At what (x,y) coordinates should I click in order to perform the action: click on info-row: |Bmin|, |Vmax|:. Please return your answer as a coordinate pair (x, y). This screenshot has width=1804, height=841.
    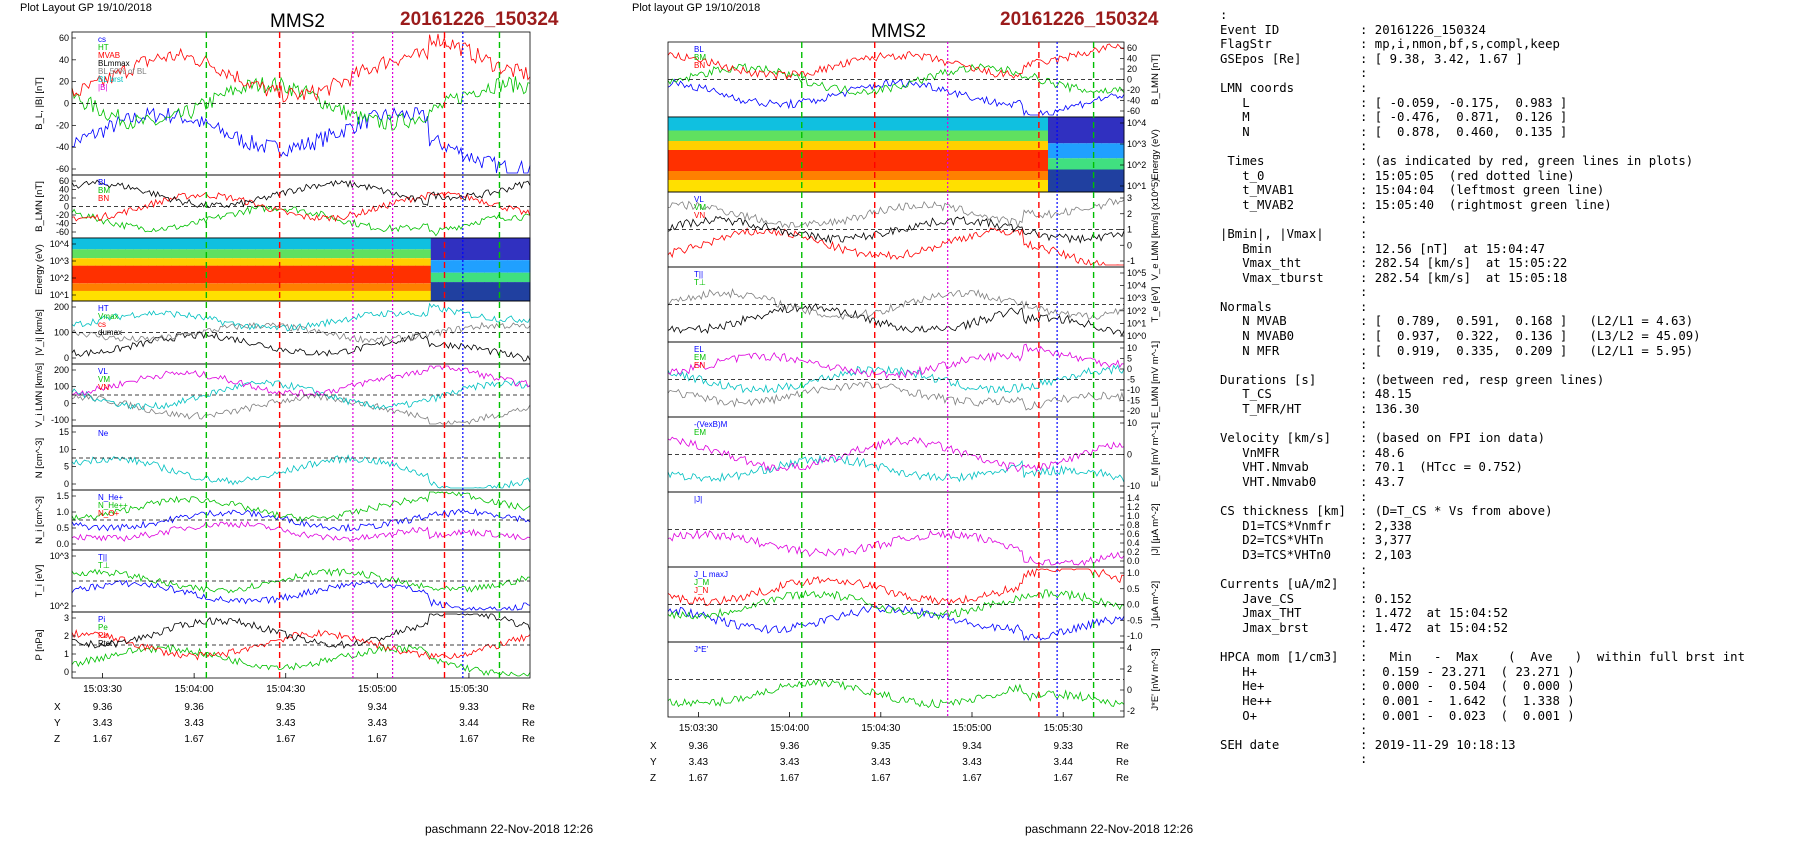
    Looking at the image, I should click on (1482, 234).